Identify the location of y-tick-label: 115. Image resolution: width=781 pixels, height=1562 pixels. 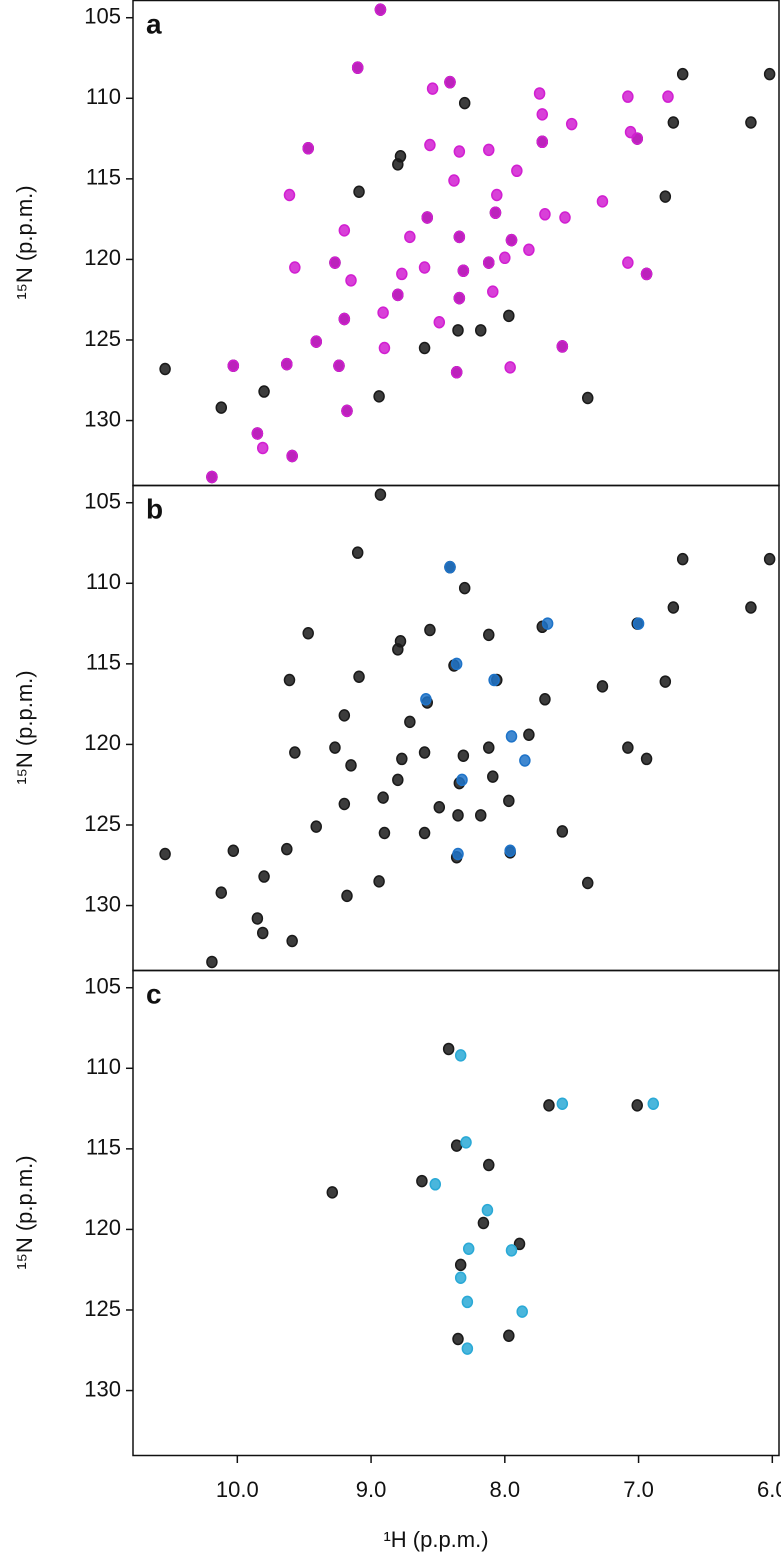
(103, 662).